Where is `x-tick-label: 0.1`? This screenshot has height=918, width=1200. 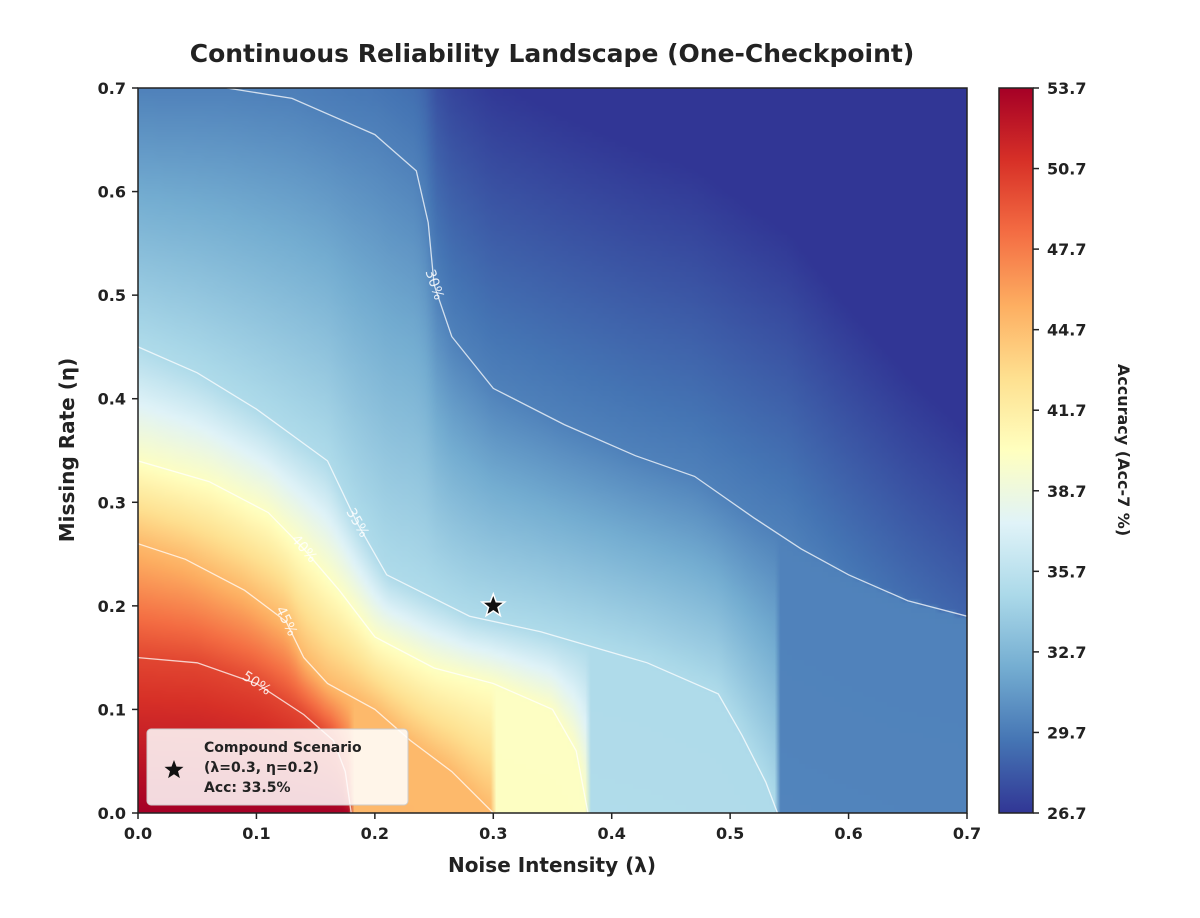 x-tick-label: 0.1 is located at coordinates (256, 833).